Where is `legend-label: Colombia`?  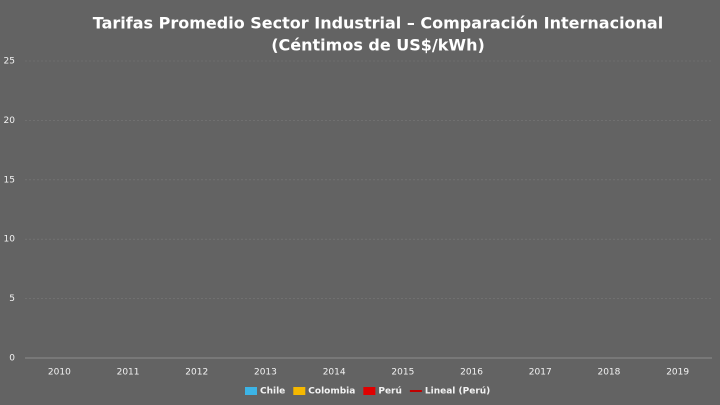 legend-label: Colombia is located at coordinates (331, 392).